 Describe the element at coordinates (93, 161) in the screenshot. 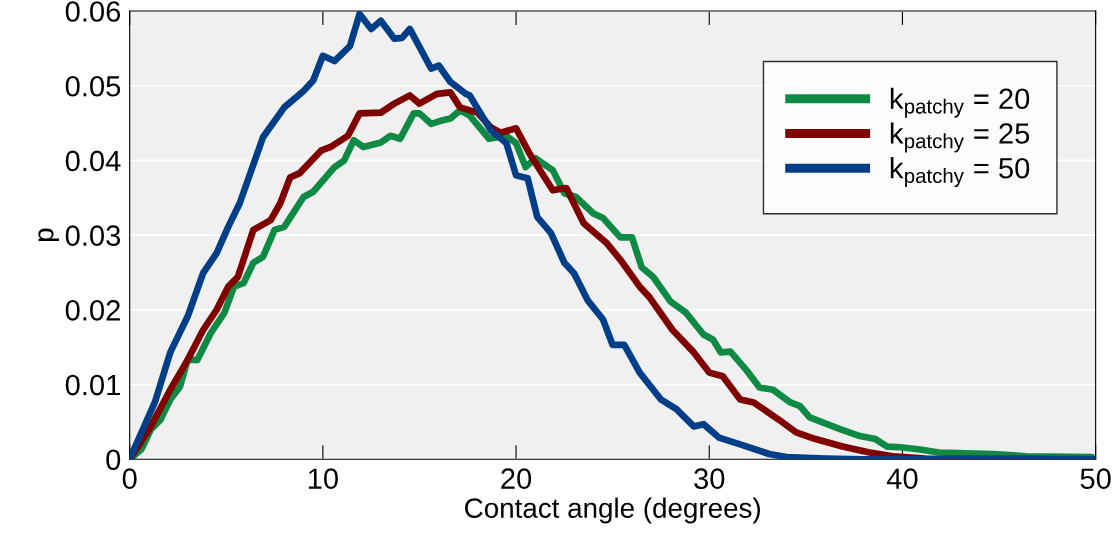

I see `y-tick-label: 0.04` at that location.